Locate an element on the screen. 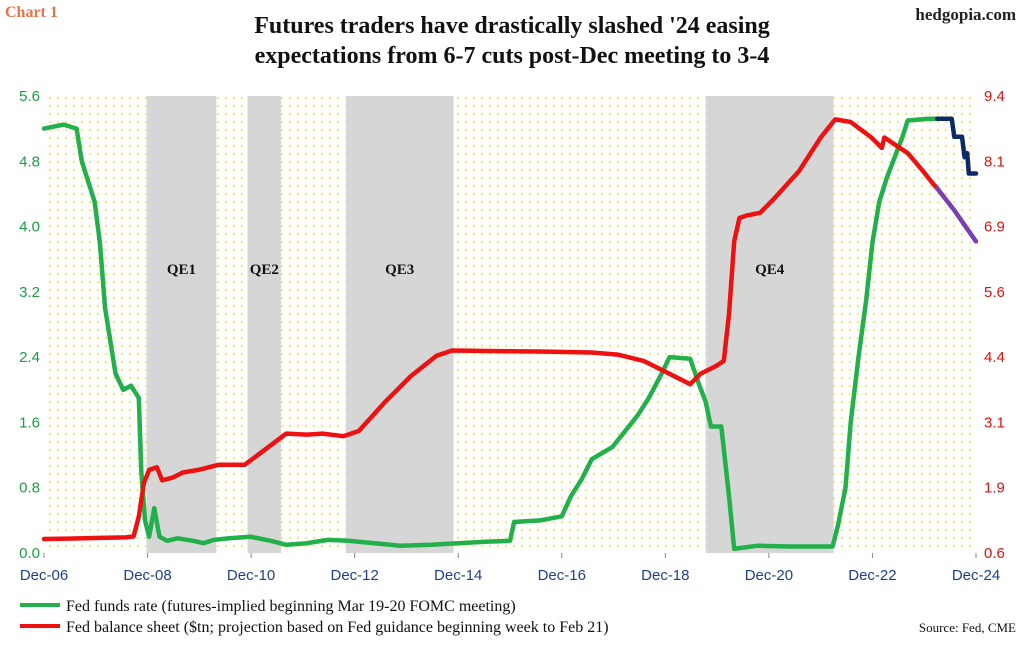 The height and width of the screenshot is (651, 1024). y-left-tick-label: 1.6 is located at coordinates (29, 422).